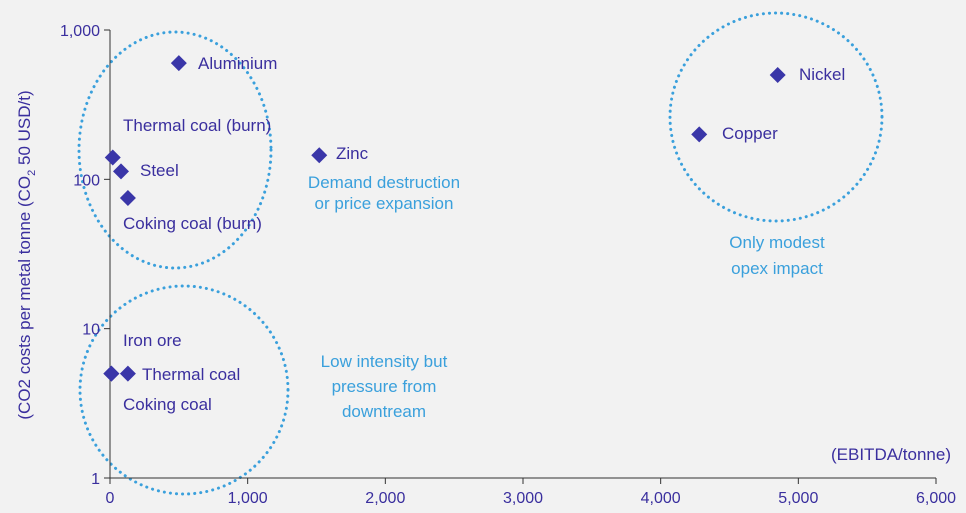 The image size is (966, 513). I want to click on label-aluminium: Aluminium, so click(237, 63).